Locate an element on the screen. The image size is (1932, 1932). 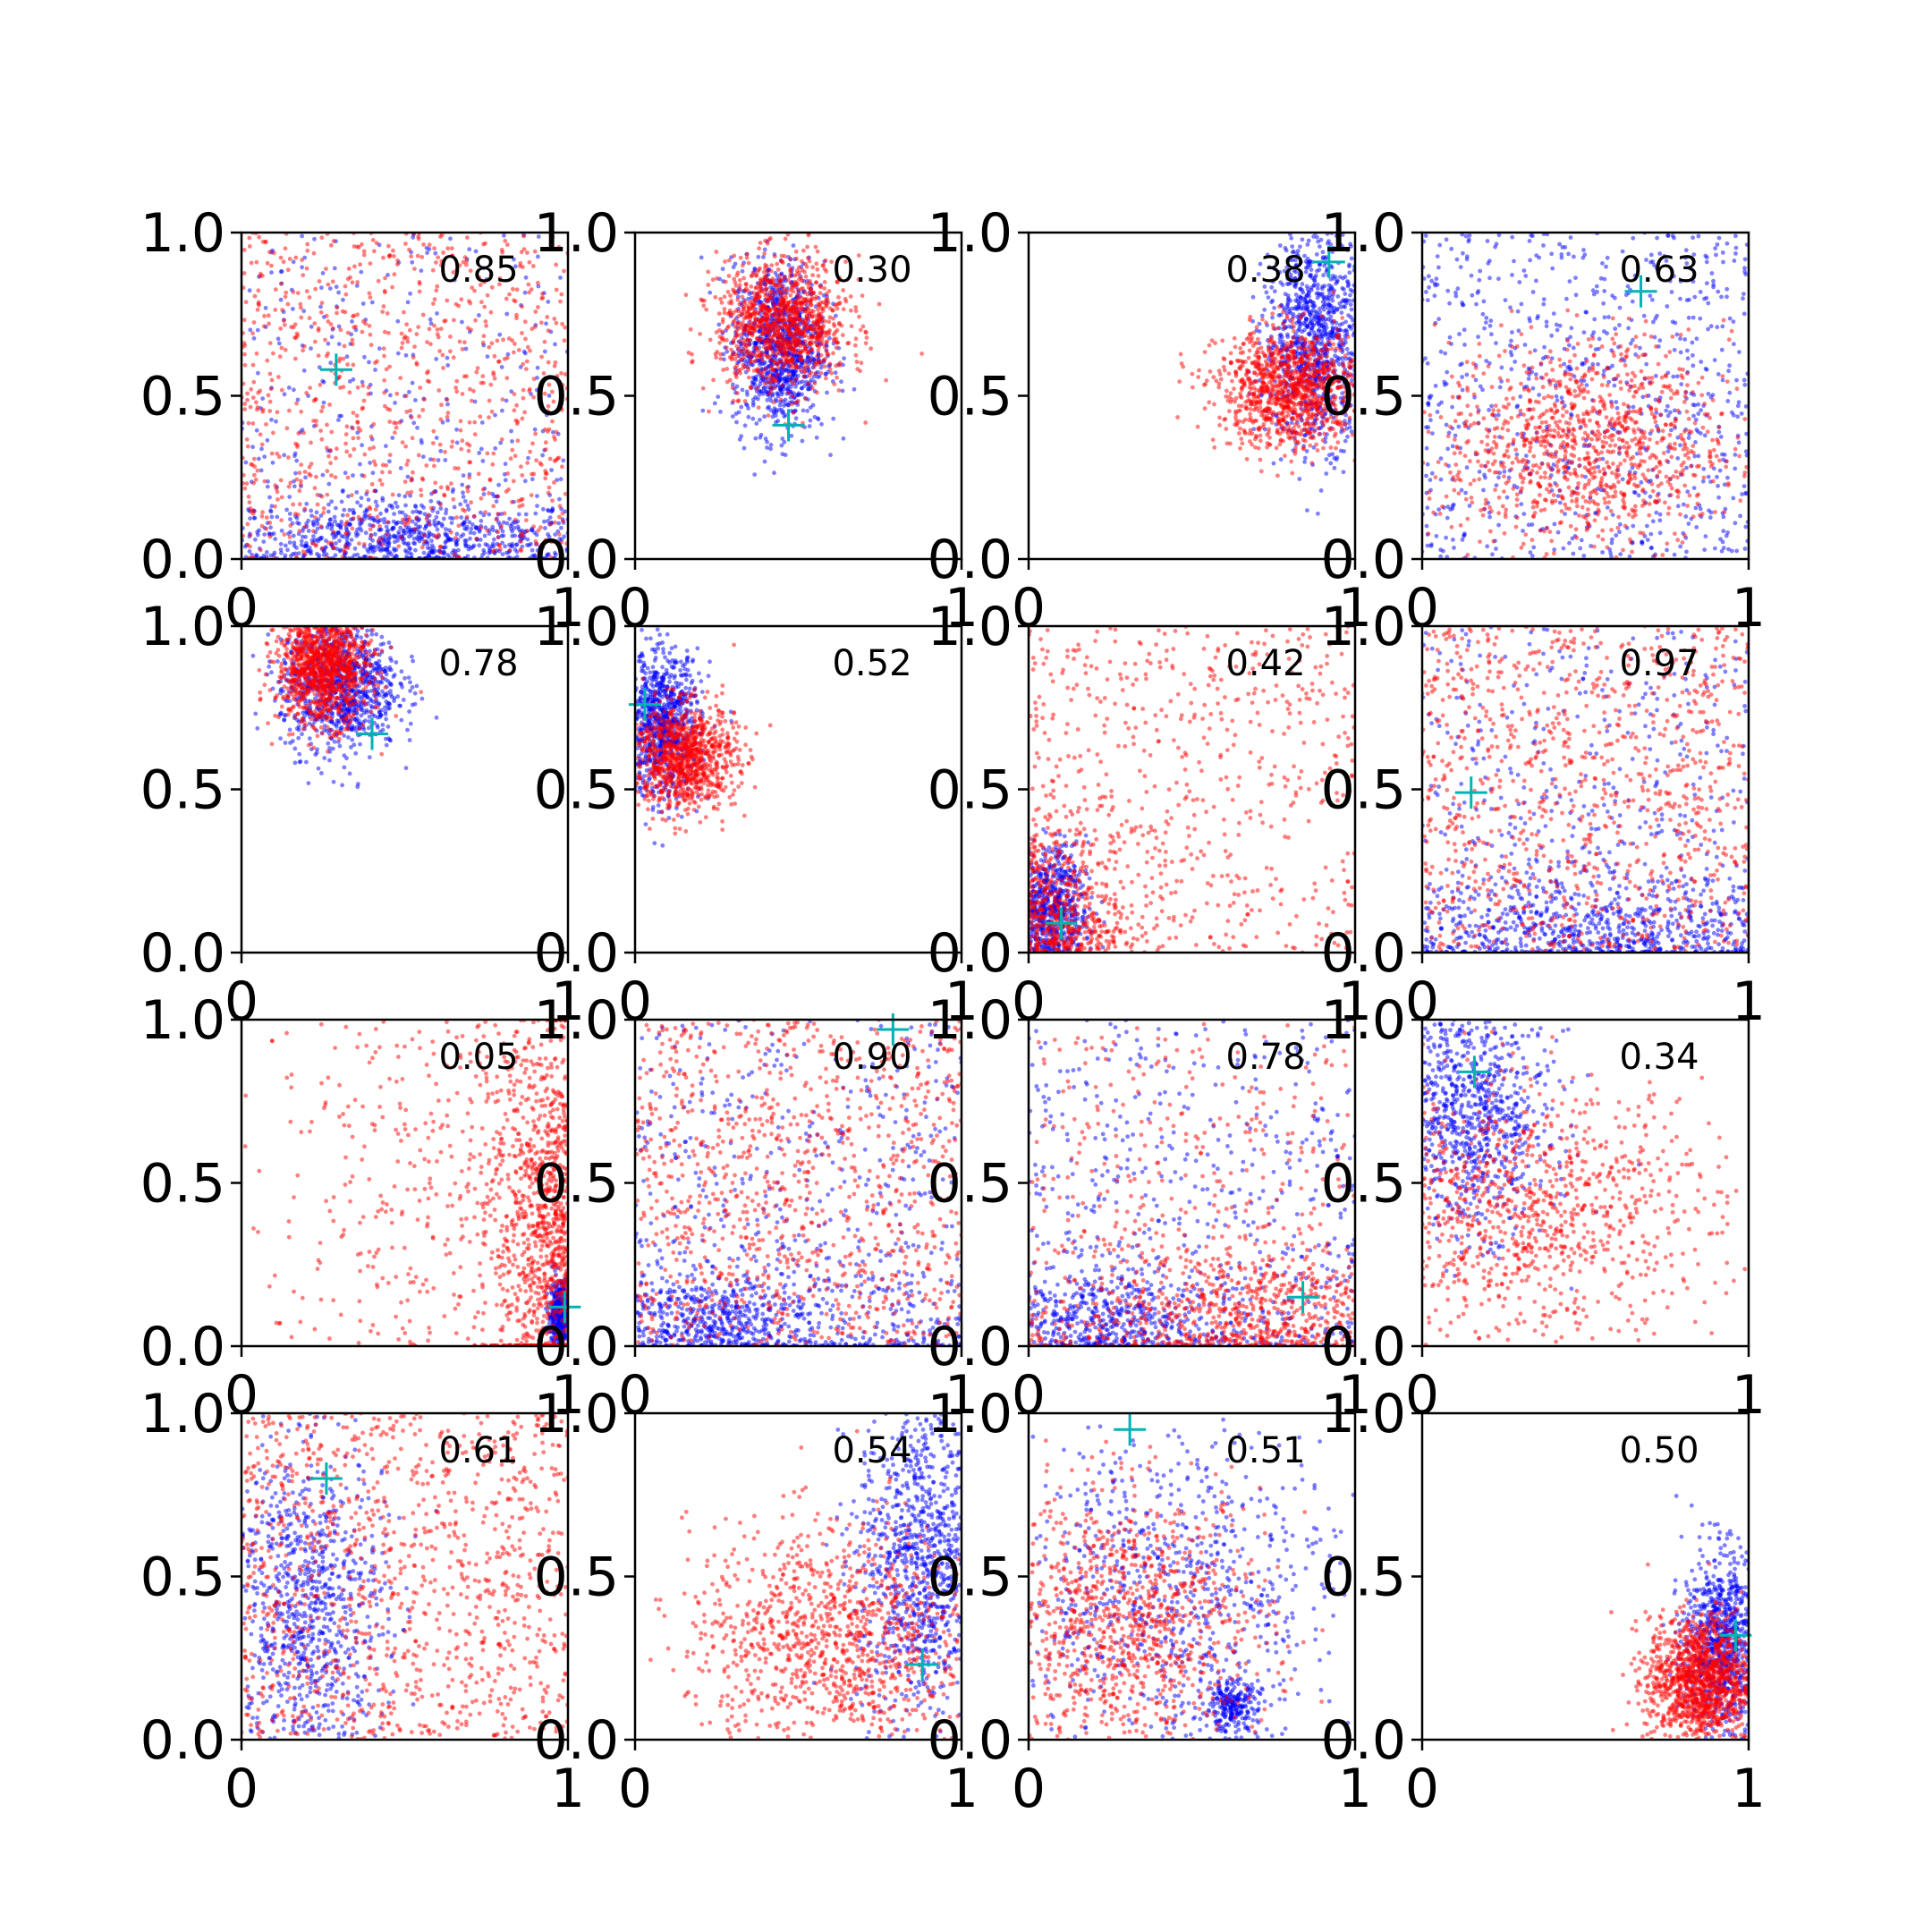
y-tick-label: 0.0 is located at coordinates (182, 560).